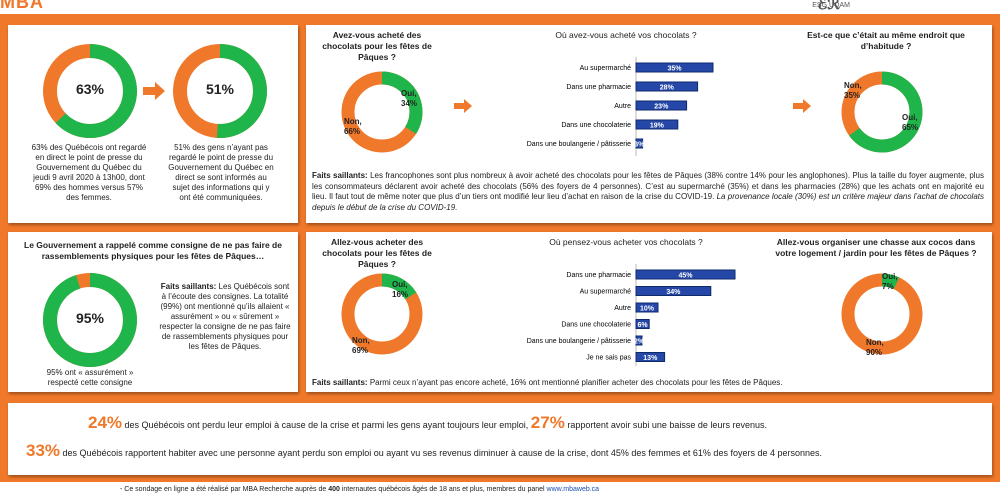 The height and width of the screenshot is (500, 1000). Describe the element at coordinates (353, 126) in the screenshot. I see `q1-non-label: Non, 66%` at that location.